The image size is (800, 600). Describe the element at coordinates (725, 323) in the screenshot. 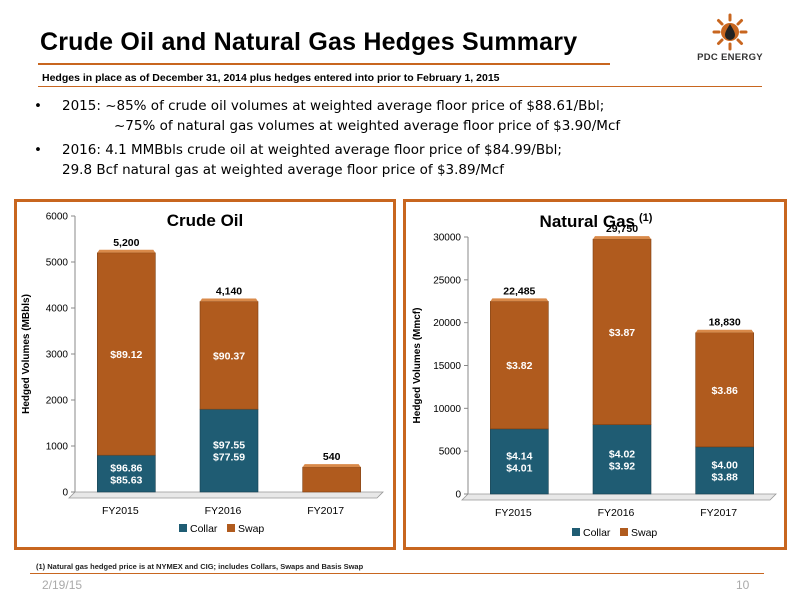

I see `bar-total-label: 18,830` at that location.